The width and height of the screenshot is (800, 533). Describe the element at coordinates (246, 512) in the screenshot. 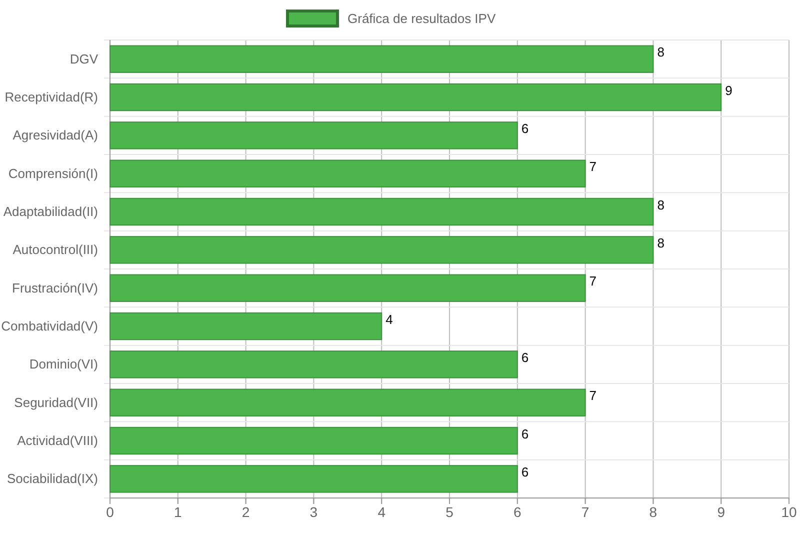

I see `x-tick-label: 2` at that location.